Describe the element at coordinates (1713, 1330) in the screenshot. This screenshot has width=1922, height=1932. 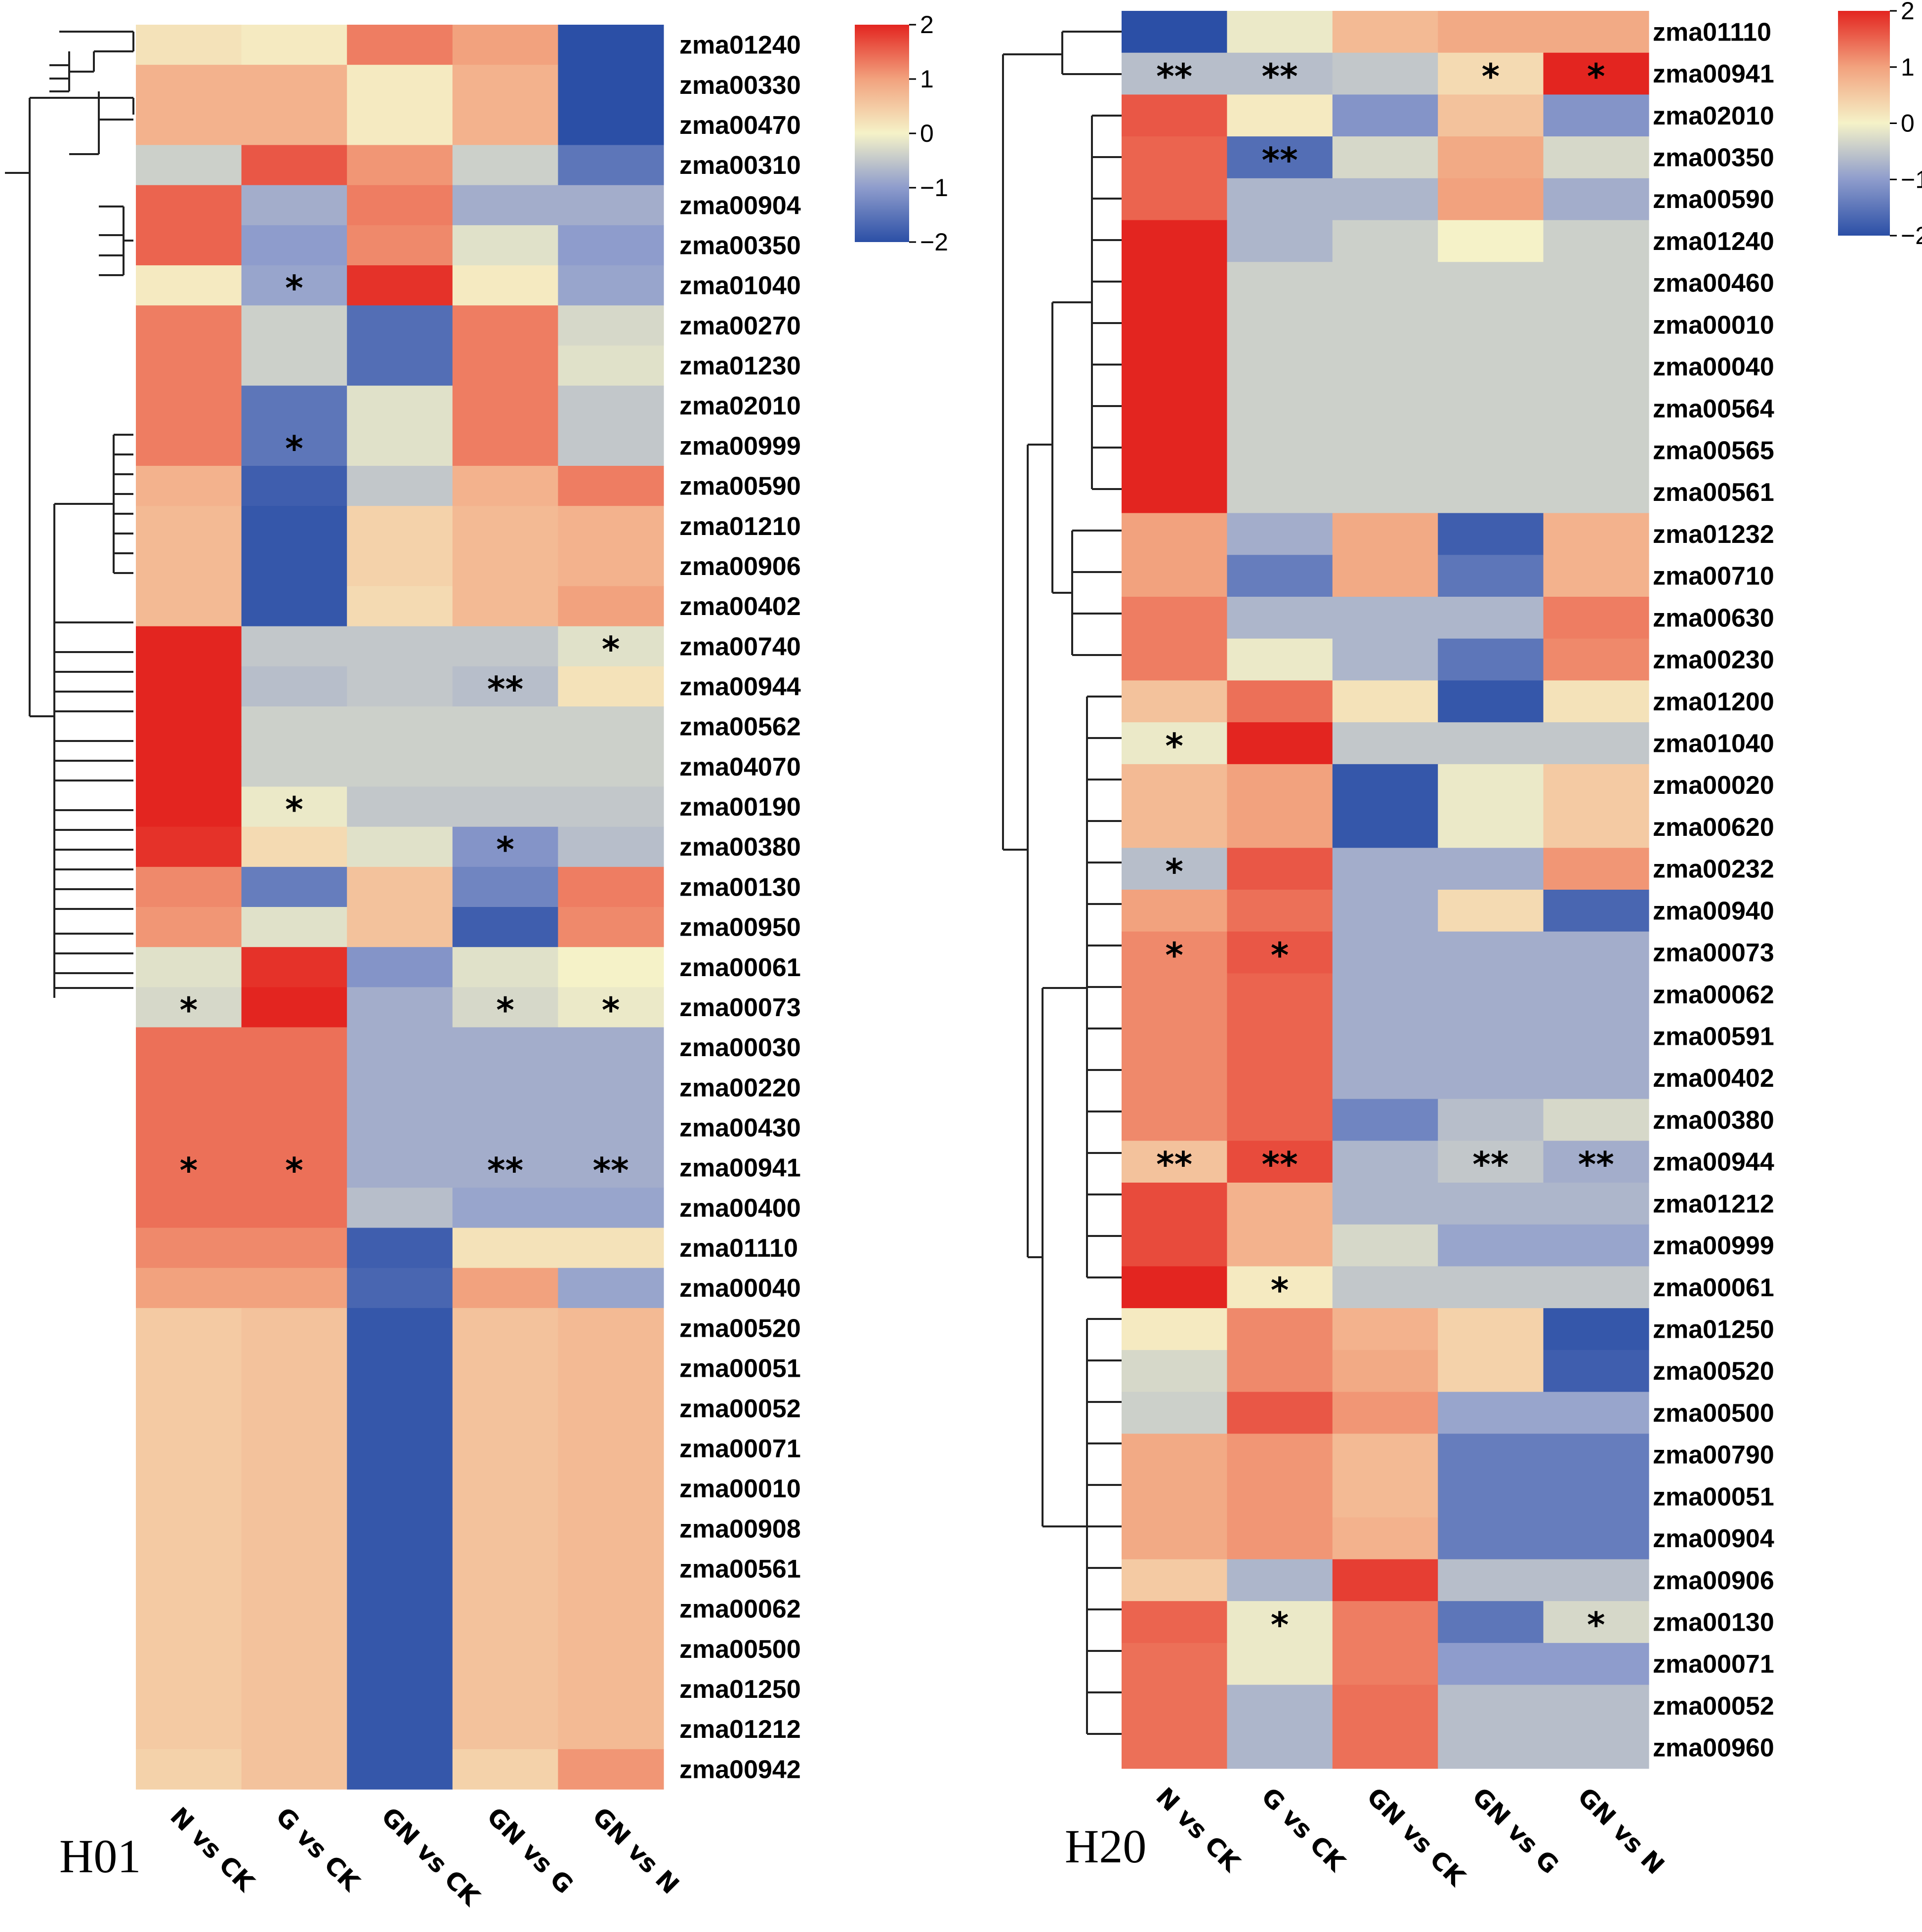
I see `row-label: zma01250` at that location.